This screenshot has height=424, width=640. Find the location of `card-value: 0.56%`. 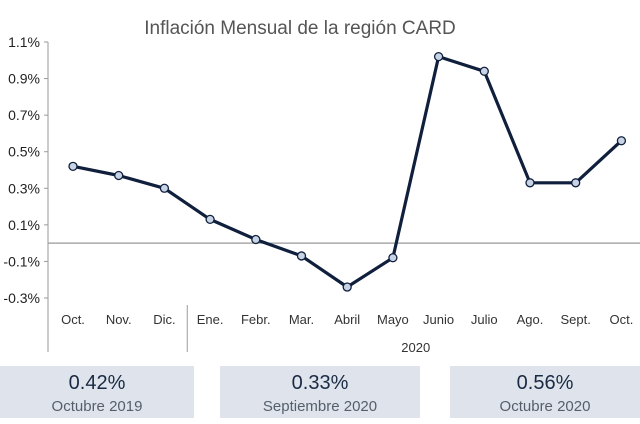

card-value: 0.56% is located at coordinates (545, 383).